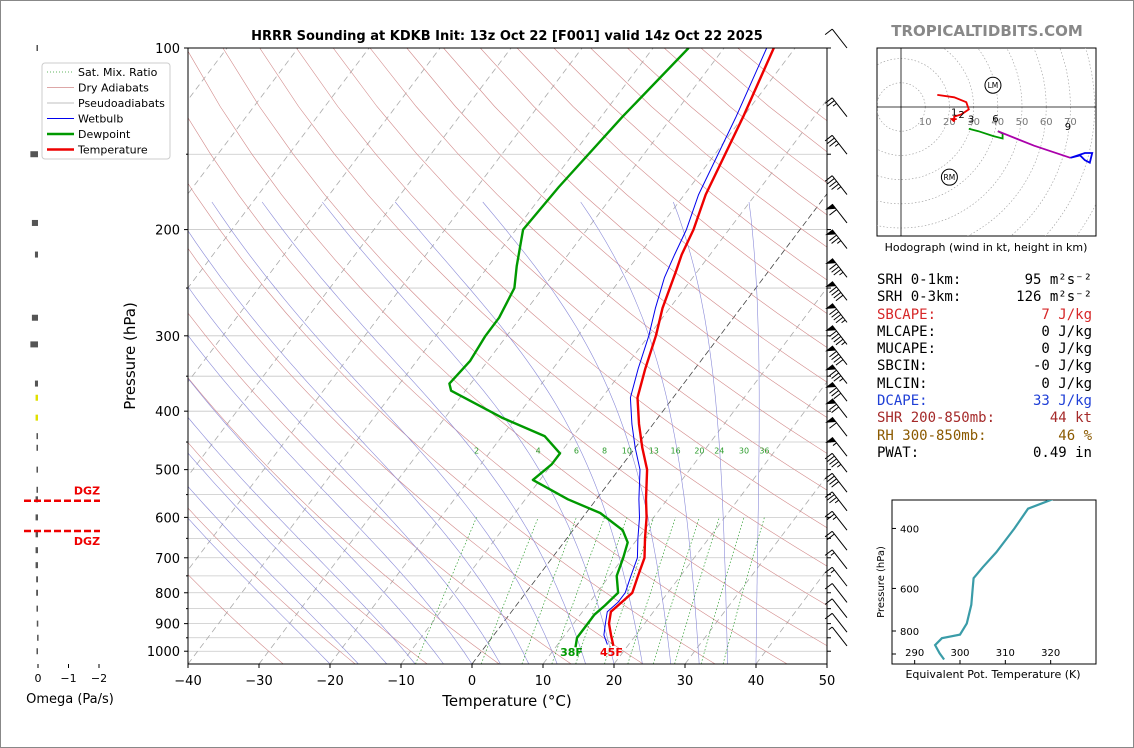 This screenshot has height=748, width=1134. Describe the element at coordinates (909, 589) in the screenshot. I see `theta-e-y-tick-label: 600` at that location.